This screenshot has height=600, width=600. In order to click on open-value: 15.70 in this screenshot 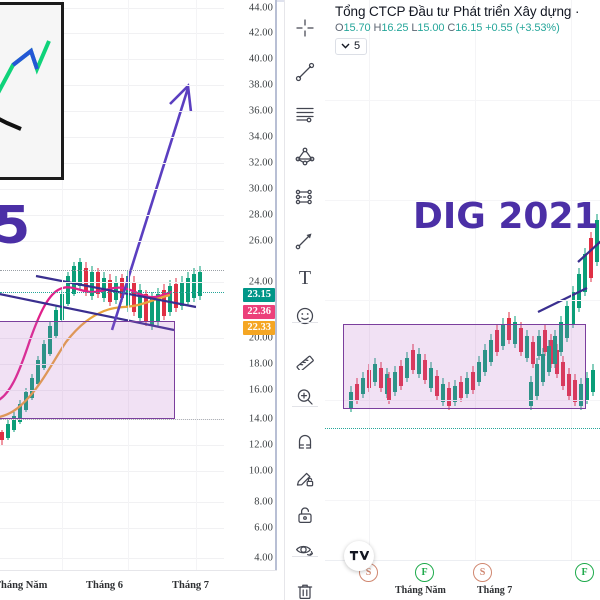, I will do `click(357, 28)`.